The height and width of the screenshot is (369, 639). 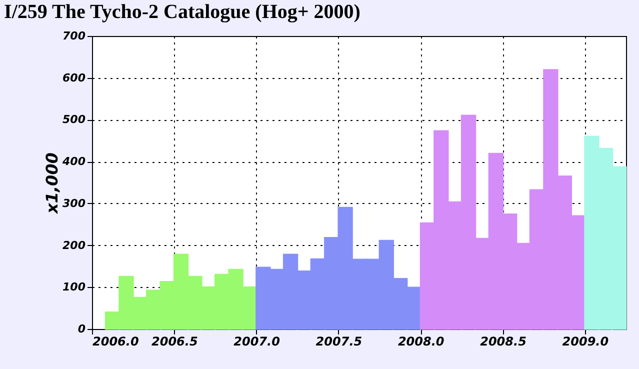 What do you see at coordinates (503, 341) in the screenshot?
I see `x-tick-label: 2008.5` at bounding box center [503, 341].